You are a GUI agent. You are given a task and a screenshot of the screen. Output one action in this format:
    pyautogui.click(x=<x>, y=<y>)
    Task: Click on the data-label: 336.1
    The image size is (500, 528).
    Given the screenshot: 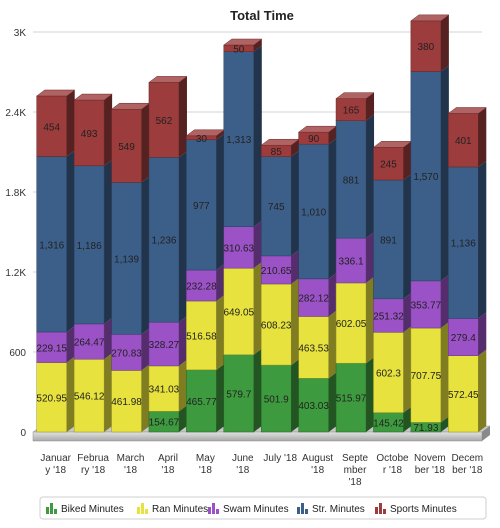 What is the action you would take?
    pyautogui.click(x=351, y=262)
    